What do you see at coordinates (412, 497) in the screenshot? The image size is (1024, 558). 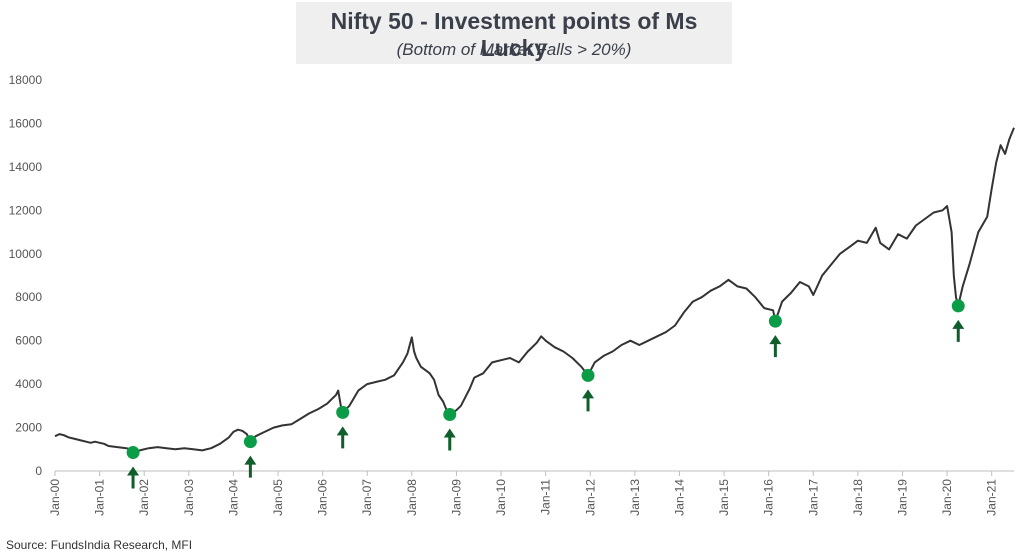 I see `x-tick-label: Jan-08` at bounding box center [412, 497].